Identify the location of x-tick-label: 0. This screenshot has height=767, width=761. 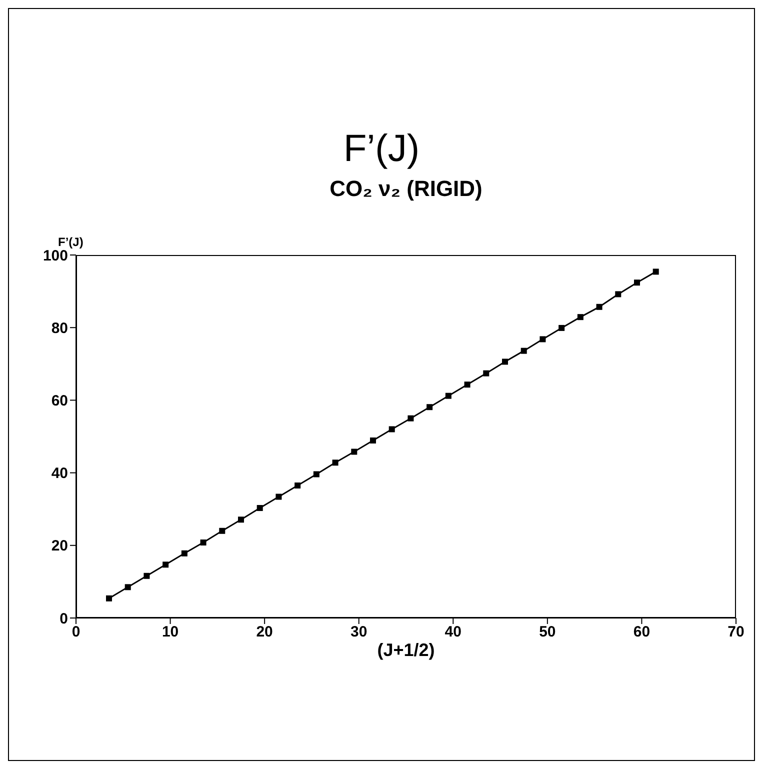
(76, 632).